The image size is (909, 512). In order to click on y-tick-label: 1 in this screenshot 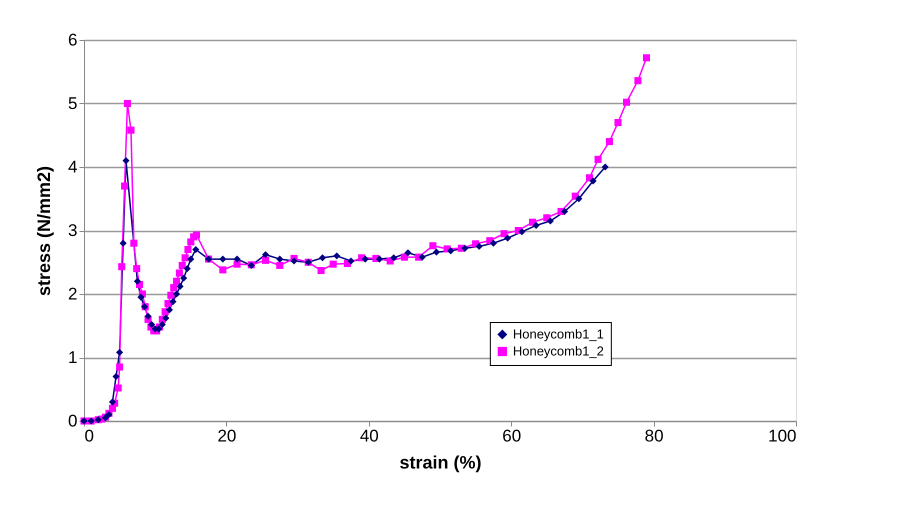, I will do `click(73, 357)`.